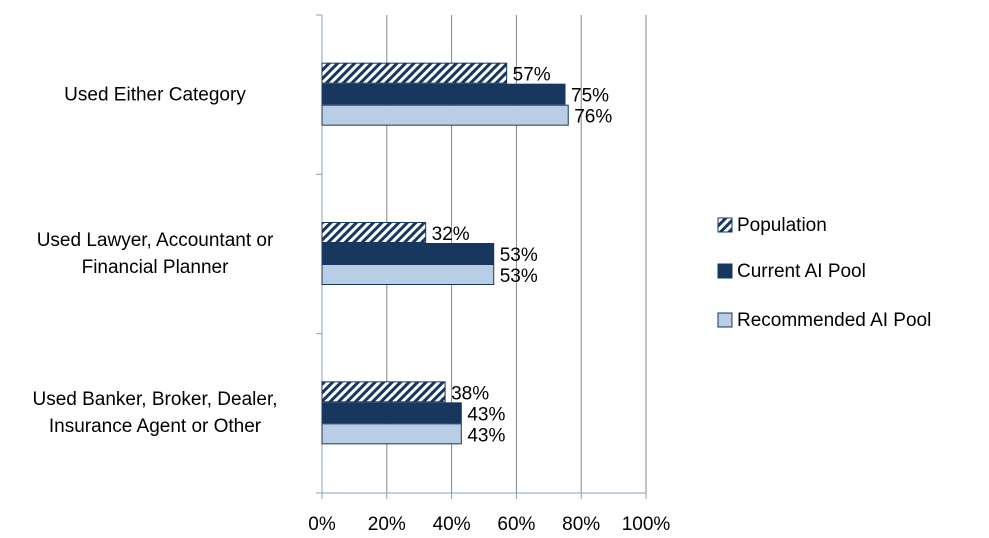 This screenshot has width=989, height=538. What do you see at coordinates (451, 234) in the screenshot?
I see `data-label: 32%` at bounding box center [451, 234].